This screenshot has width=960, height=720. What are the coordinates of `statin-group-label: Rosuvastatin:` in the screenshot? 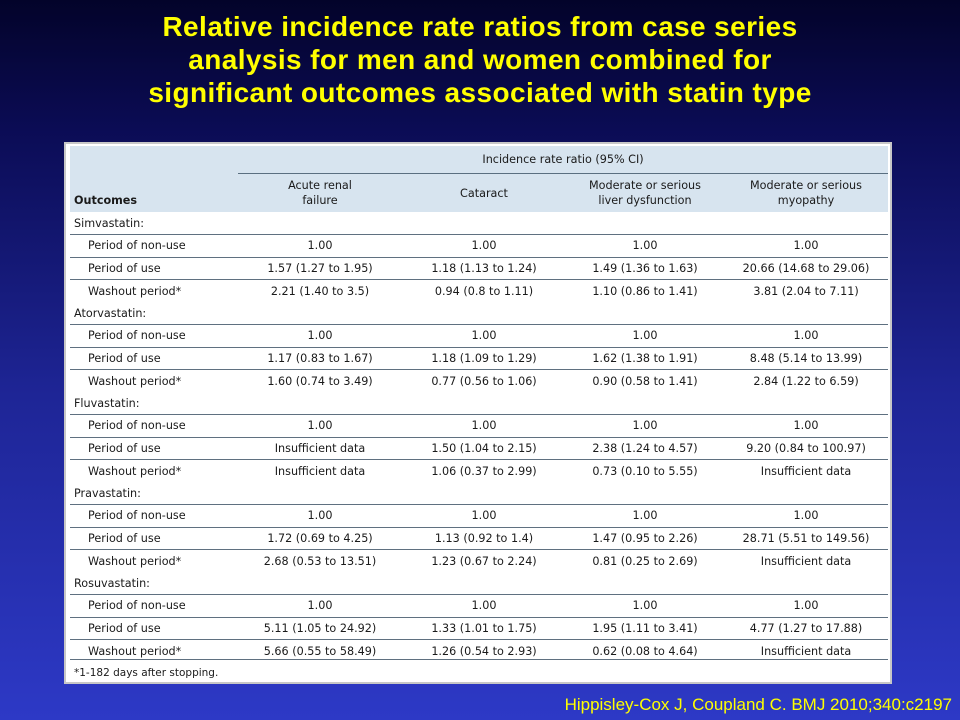 It's located at (112, 583).